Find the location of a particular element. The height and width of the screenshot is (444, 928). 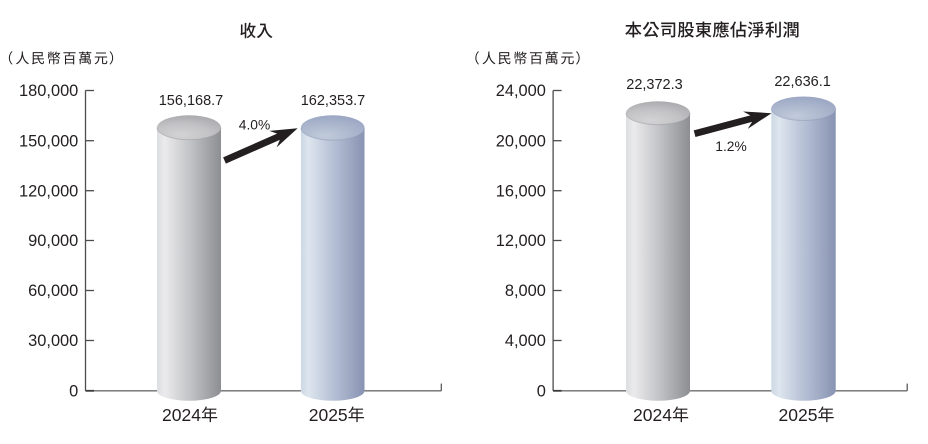

svg-text: 150,000 is located at coordinates (48, 141).